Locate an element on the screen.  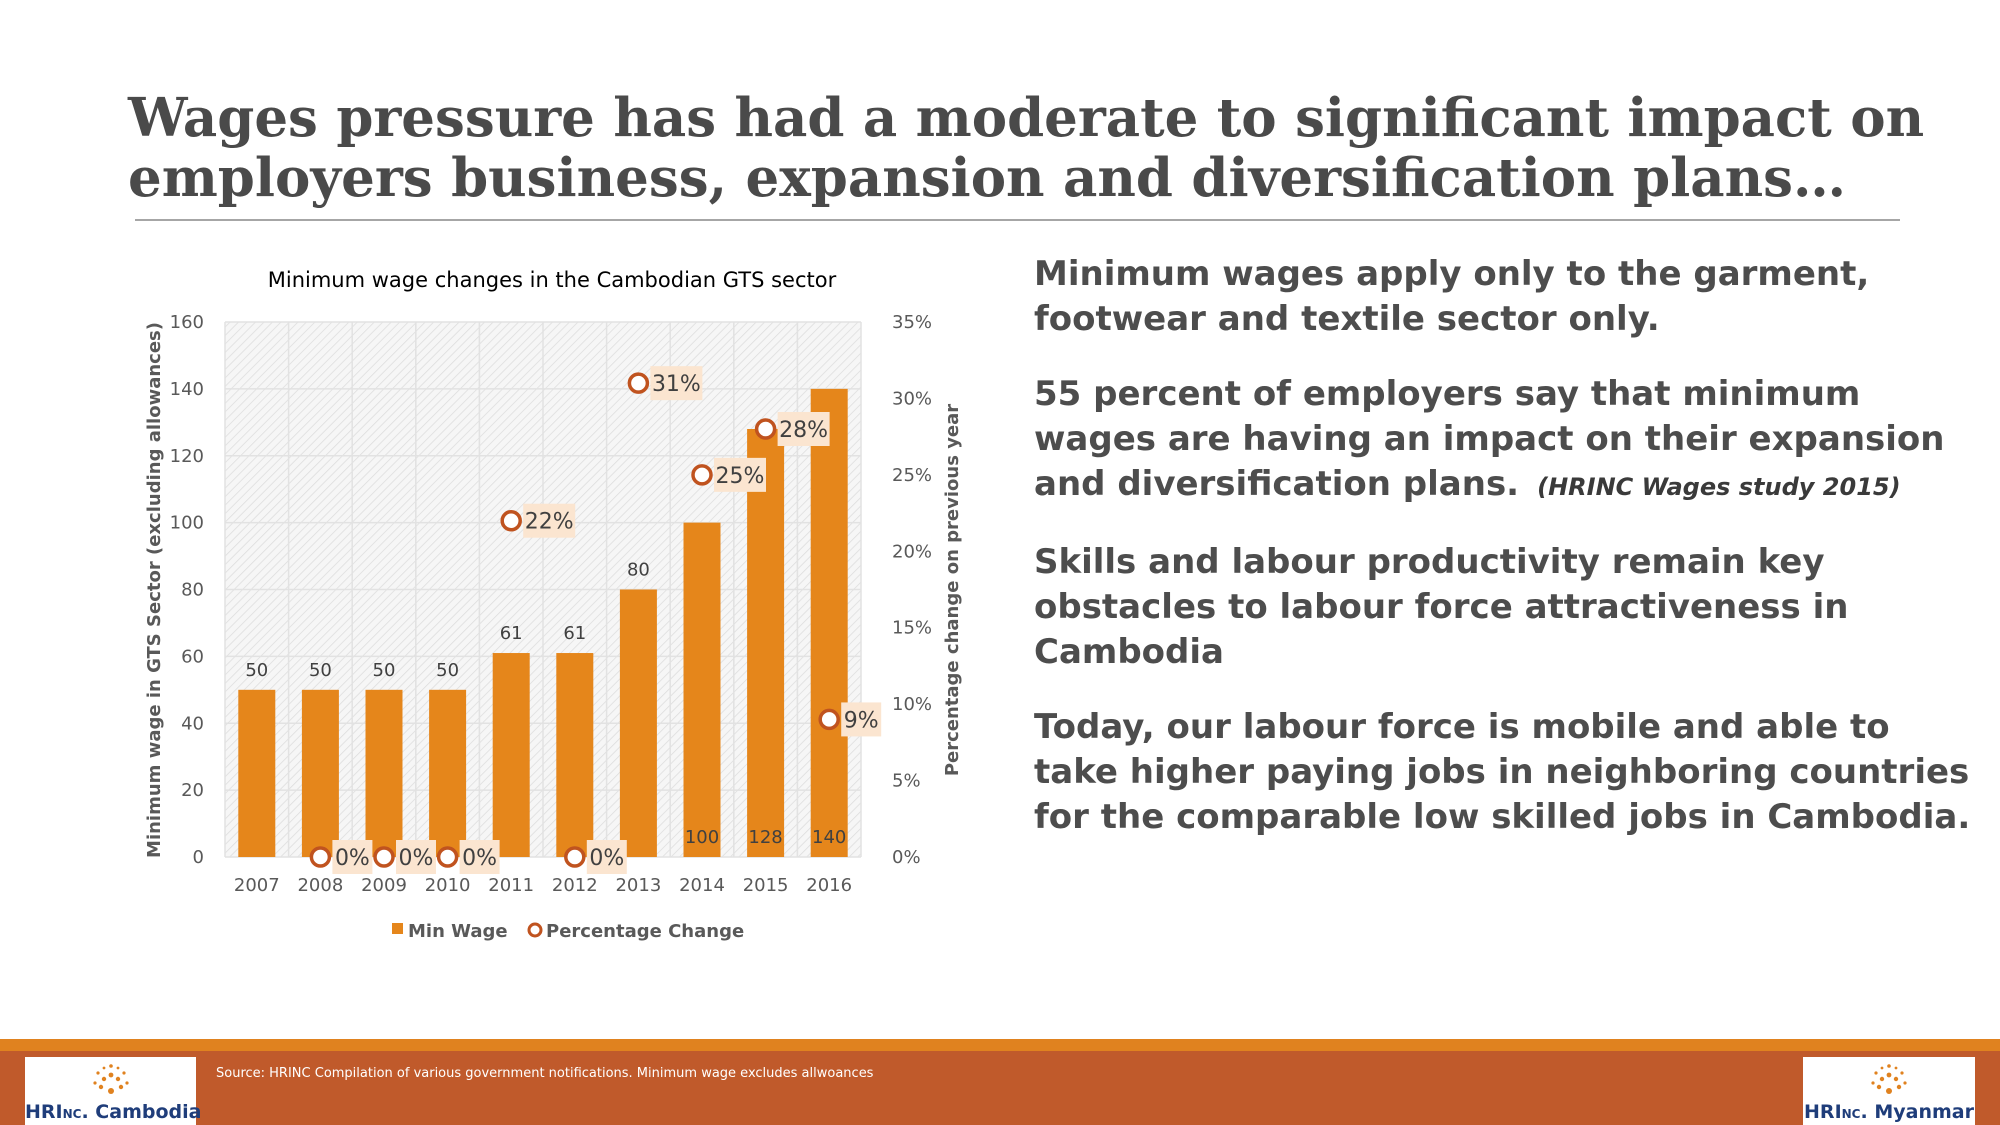
logo-left-main: HRI is located at coordinates (44, 1112).